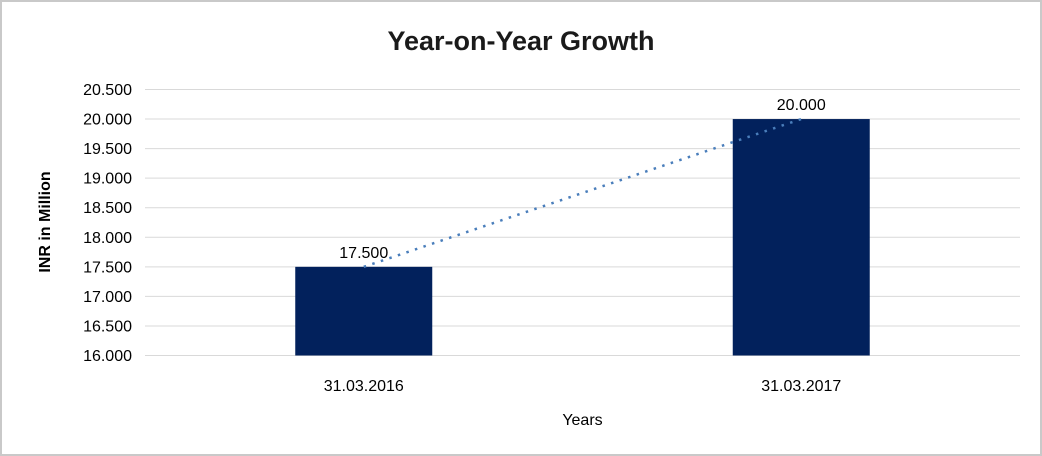  I want to click on x-category-label: 31.03.2016, so click(364, 386).